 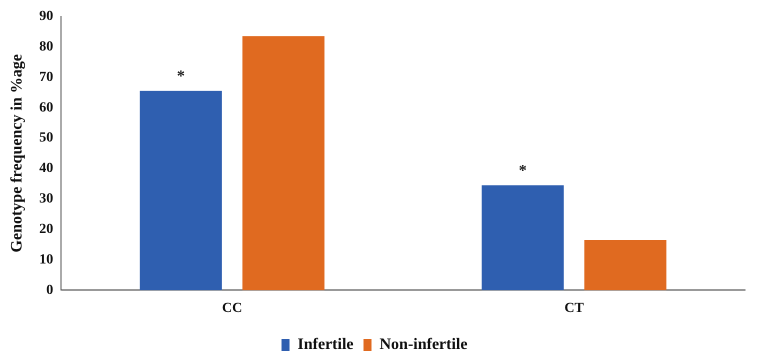 I want to click on y-tick-label: 0, so click(x=50, y=290).